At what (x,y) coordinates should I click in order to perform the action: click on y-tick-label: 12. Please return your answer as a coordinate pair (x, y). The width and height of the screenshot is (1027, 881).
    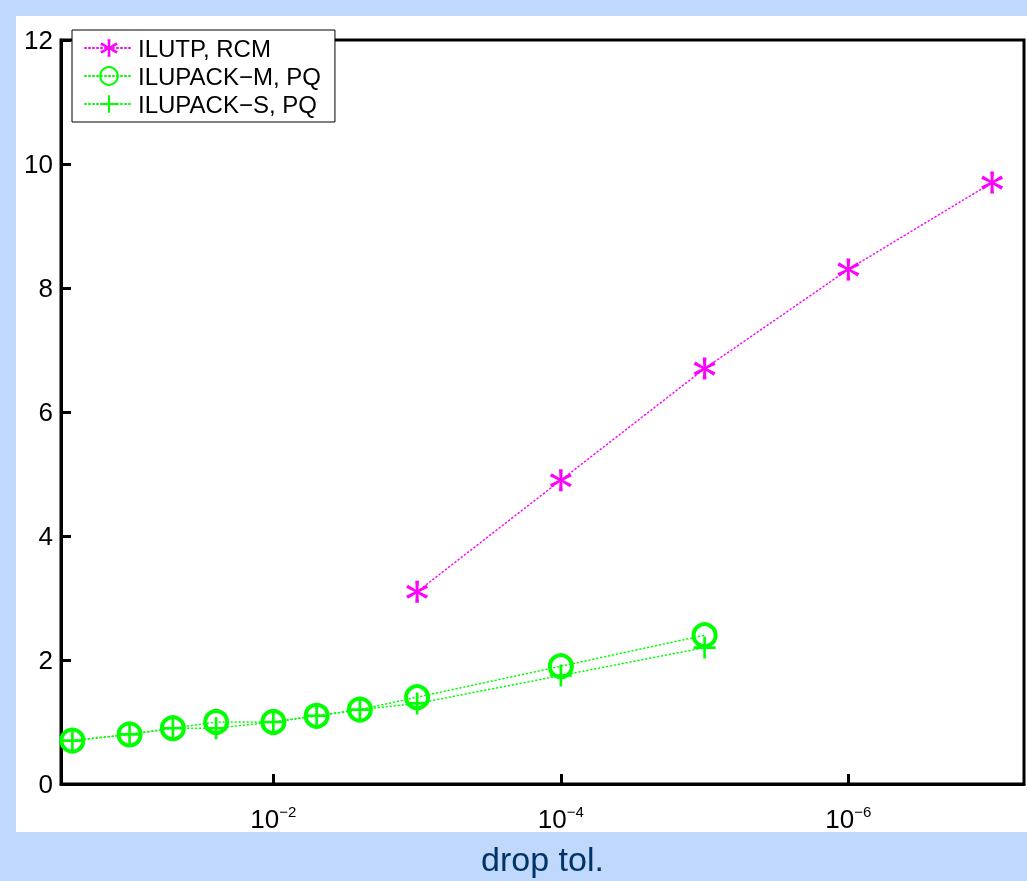
    Looking at the image, I should click on (38, 40).